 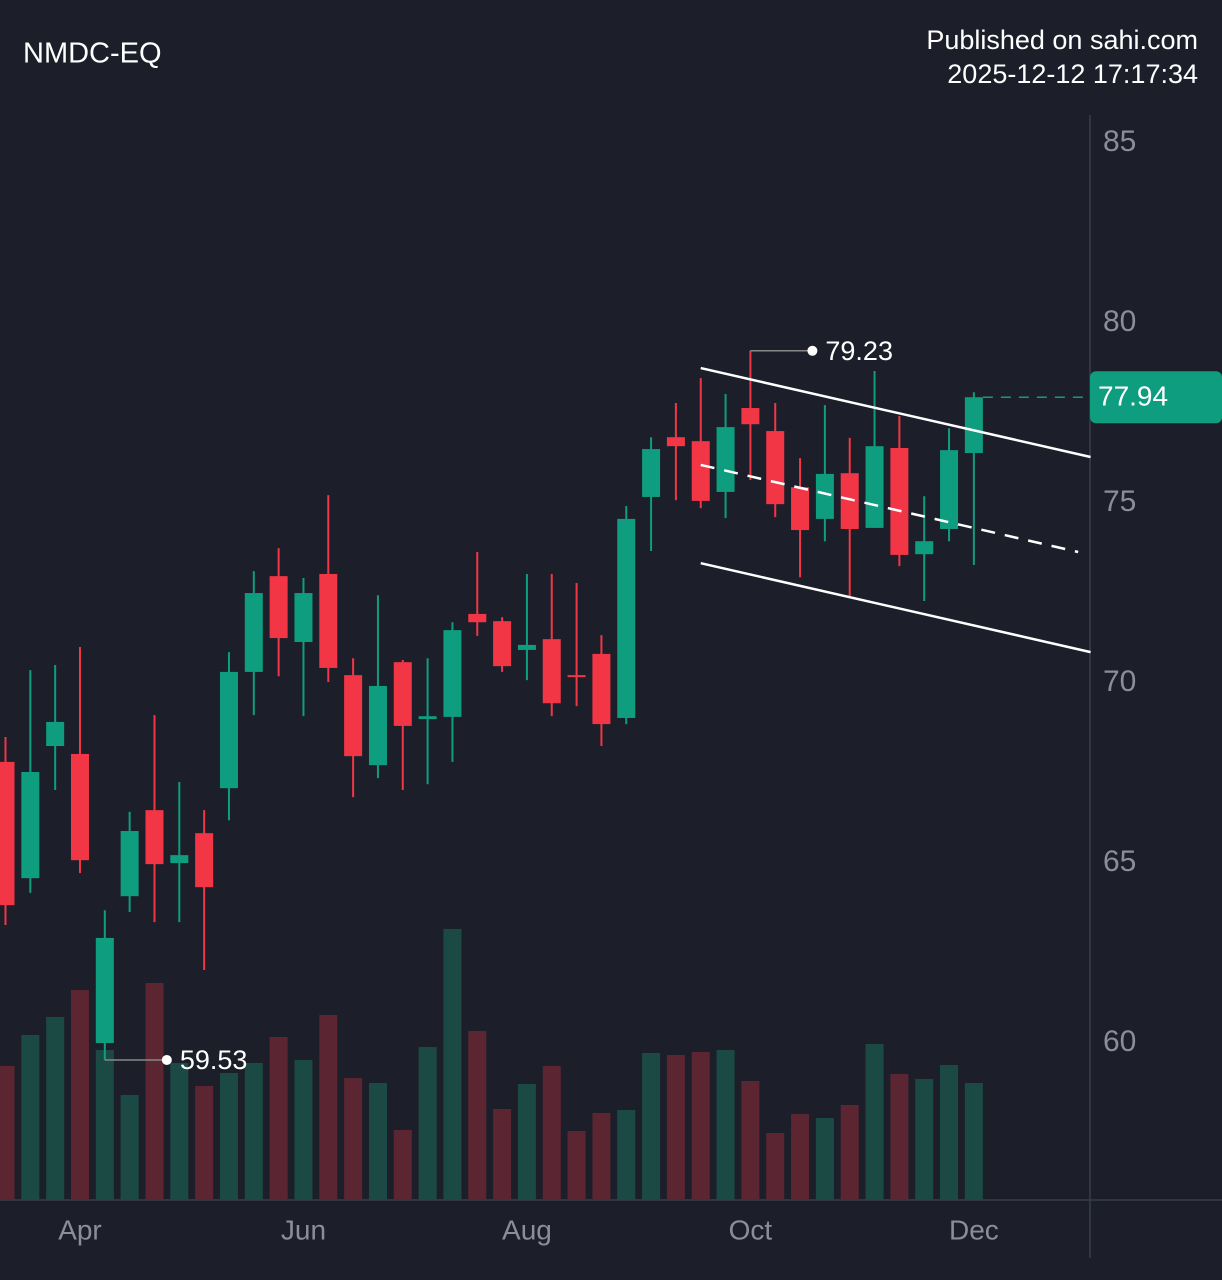 I want to click on last-price-label: 77.94, so click(x=1133, y=396).